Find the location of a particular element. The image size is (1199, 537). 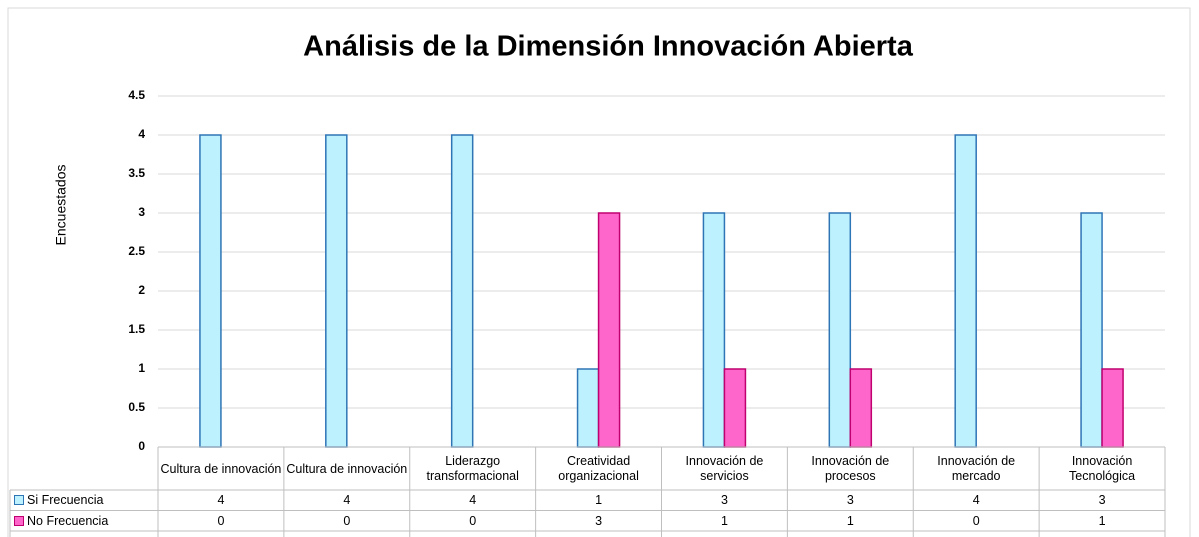

legend-label: No Frecuencia is located at coordinates (68, 520).